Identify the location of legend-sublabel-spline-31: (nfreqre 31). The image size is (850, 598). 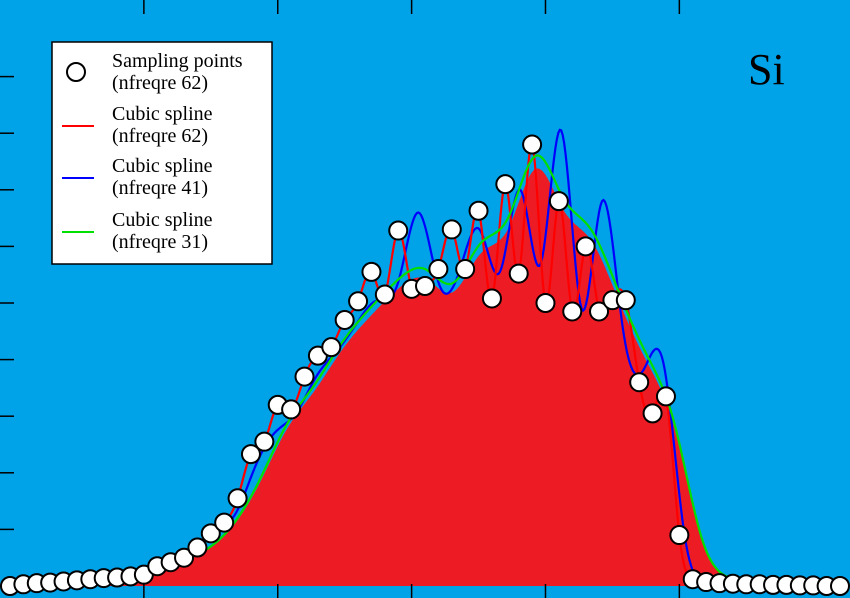
(160, 242).